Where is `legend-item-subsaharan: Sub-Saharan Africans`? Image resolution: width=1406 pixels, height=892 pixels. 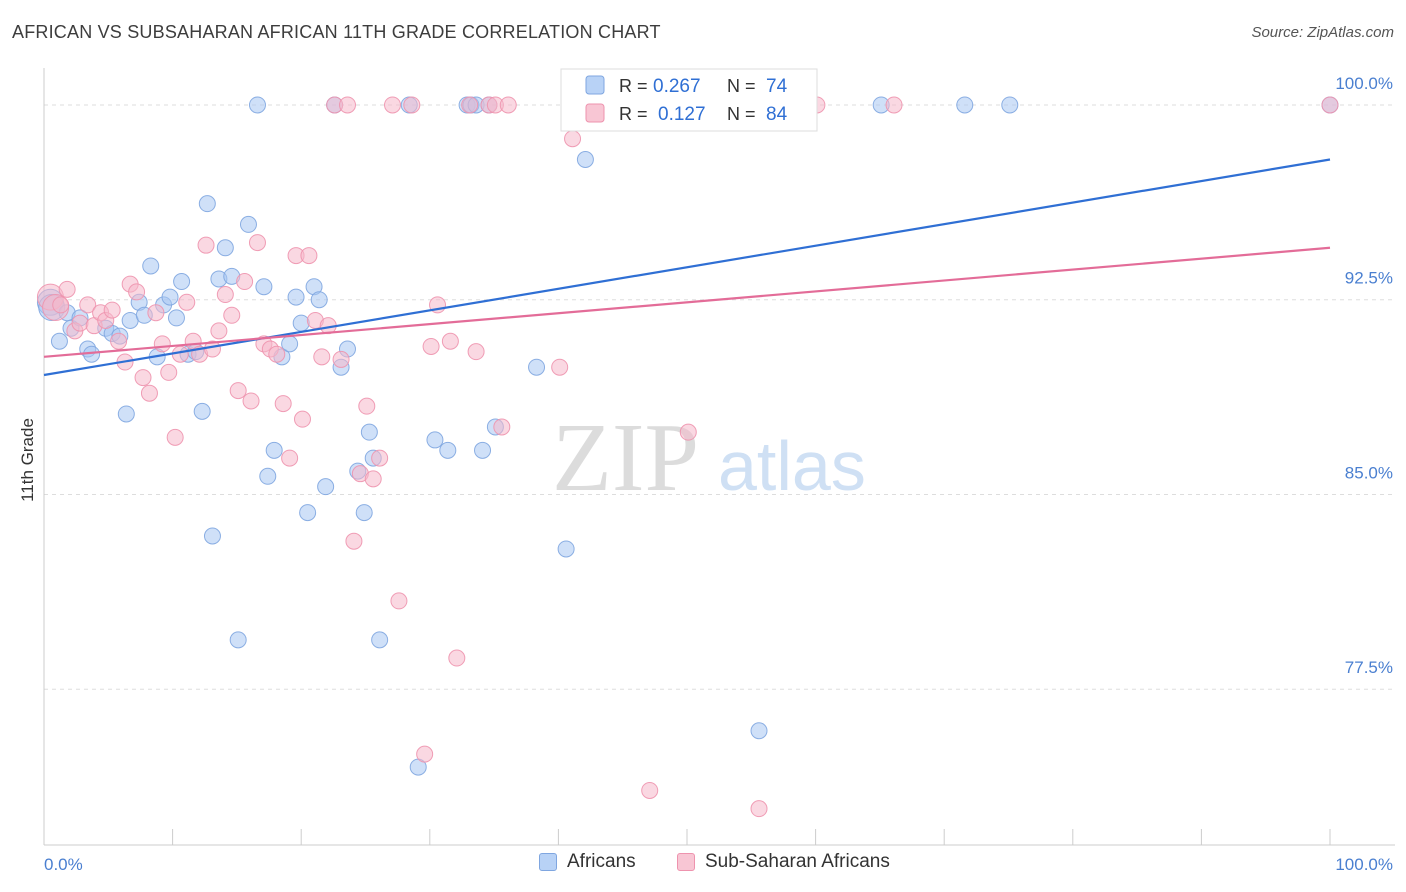 legend-item-subsaharan: Sub-Saharan Africans is located at coordinates (783, 862).